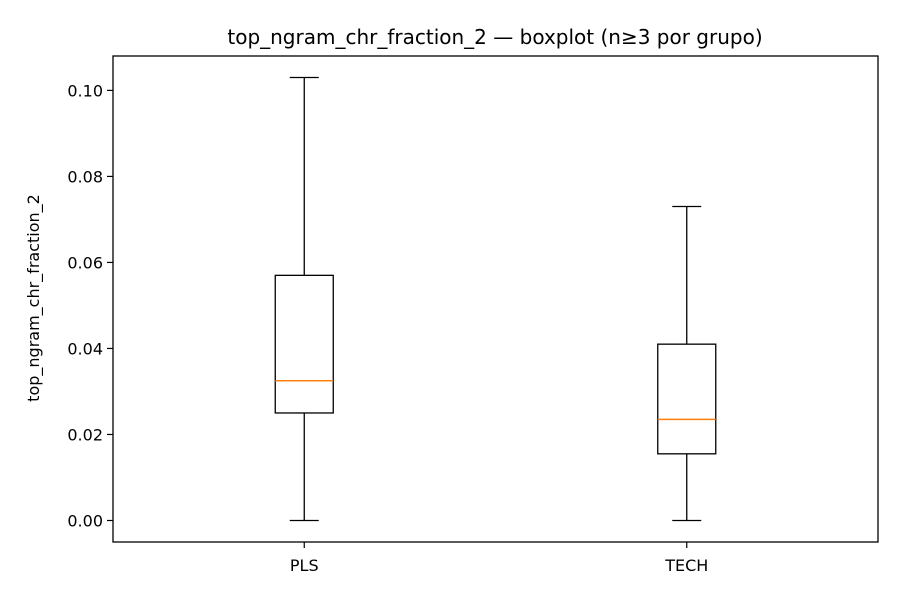 This screenshot has height=604, width=900. Describe the element at coordinates (85, 520) in the screenshot. I see `y-tick-label: 0.00` at that location.